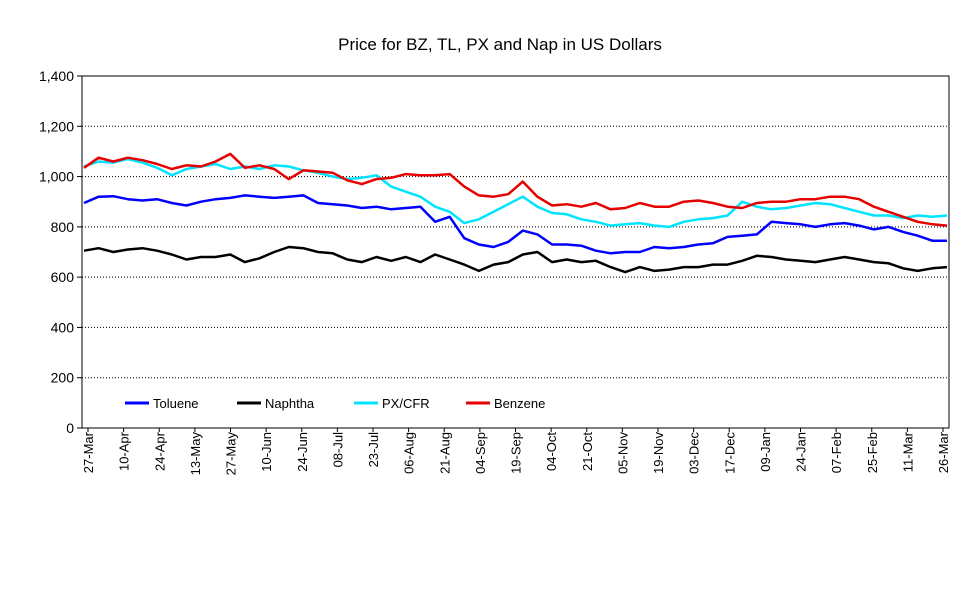 This screenshot has height=594, width=967. I want to click on series-line-benzene, so click(515, 189).